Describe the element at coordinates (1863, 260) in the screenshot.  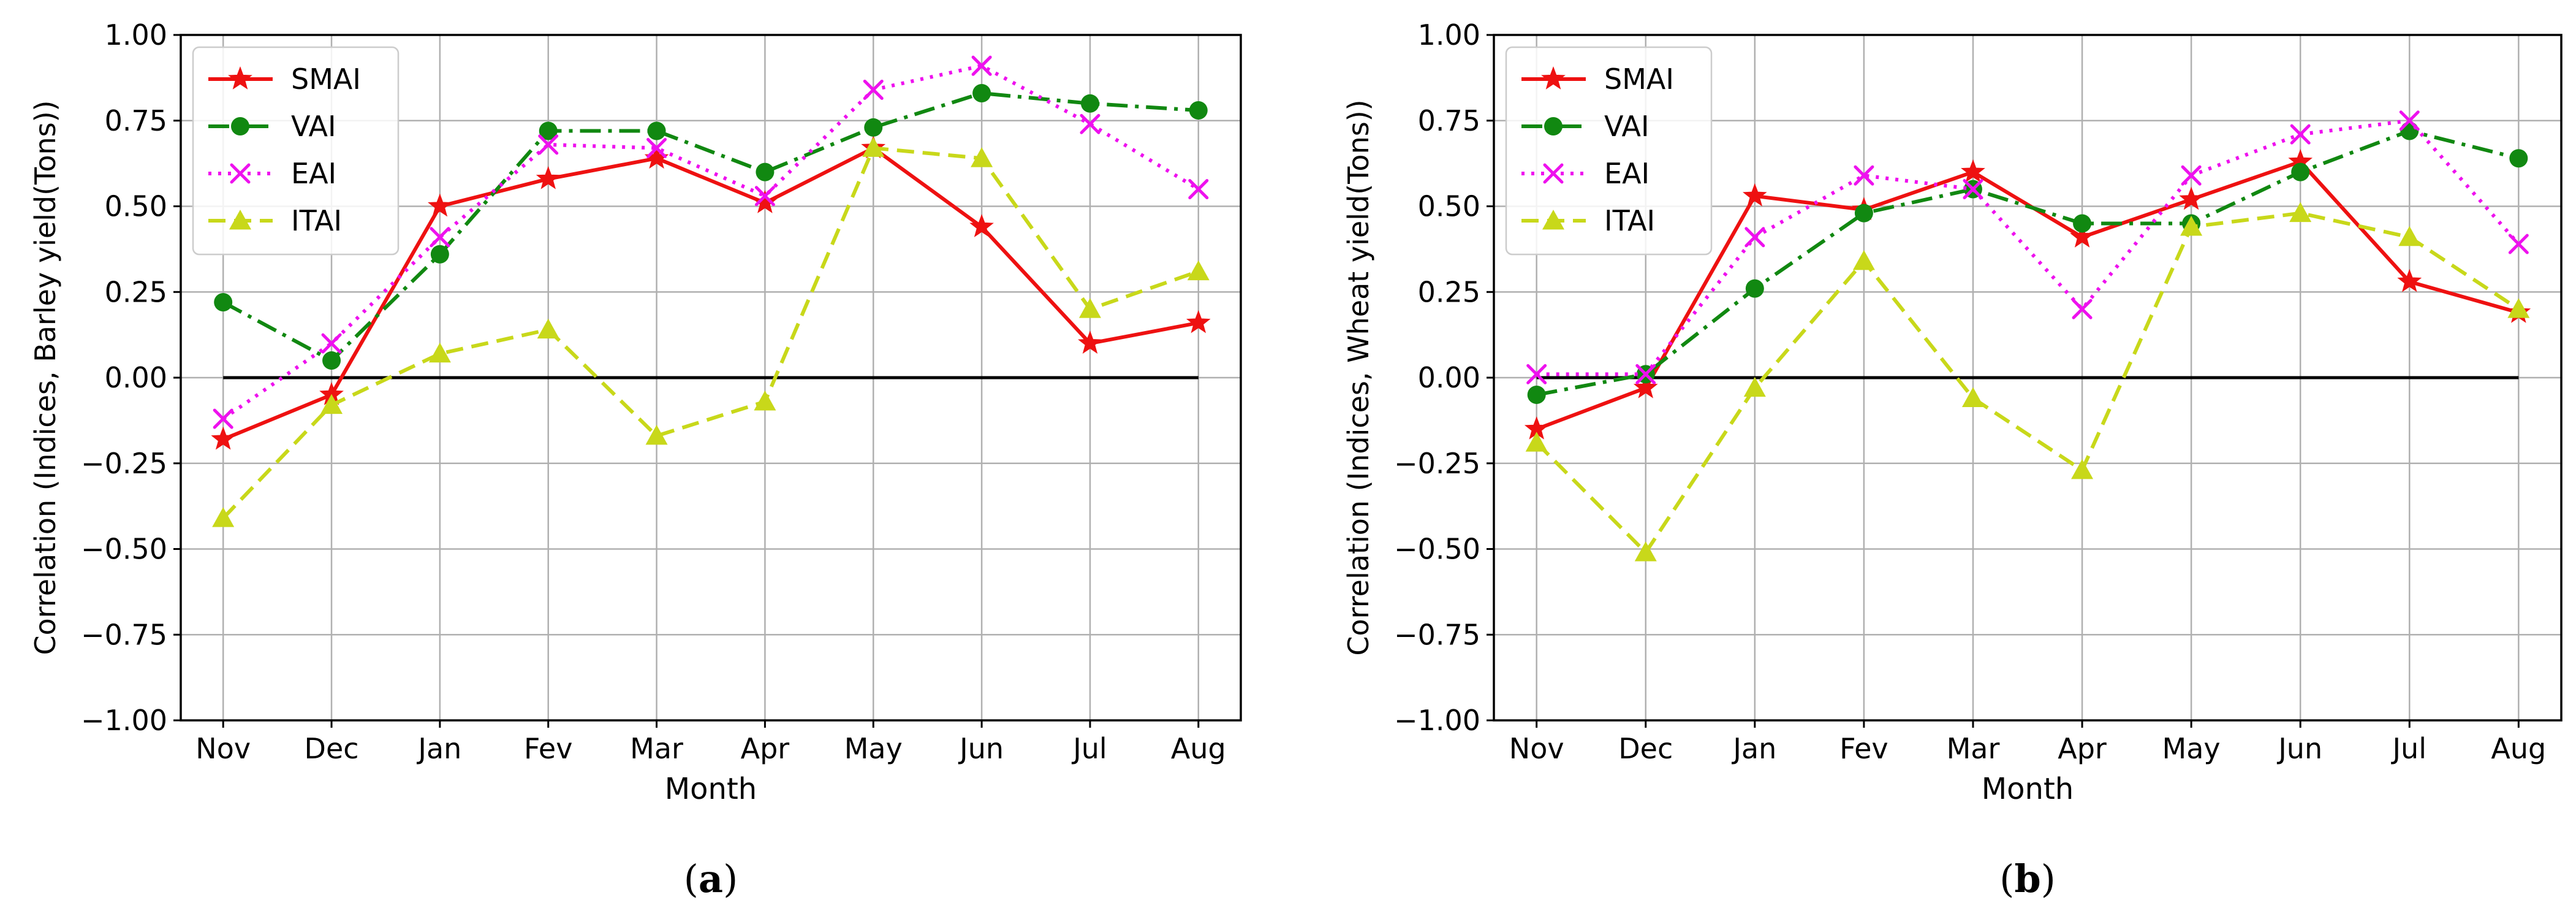
I see `data-point-itai-fev` at that location.